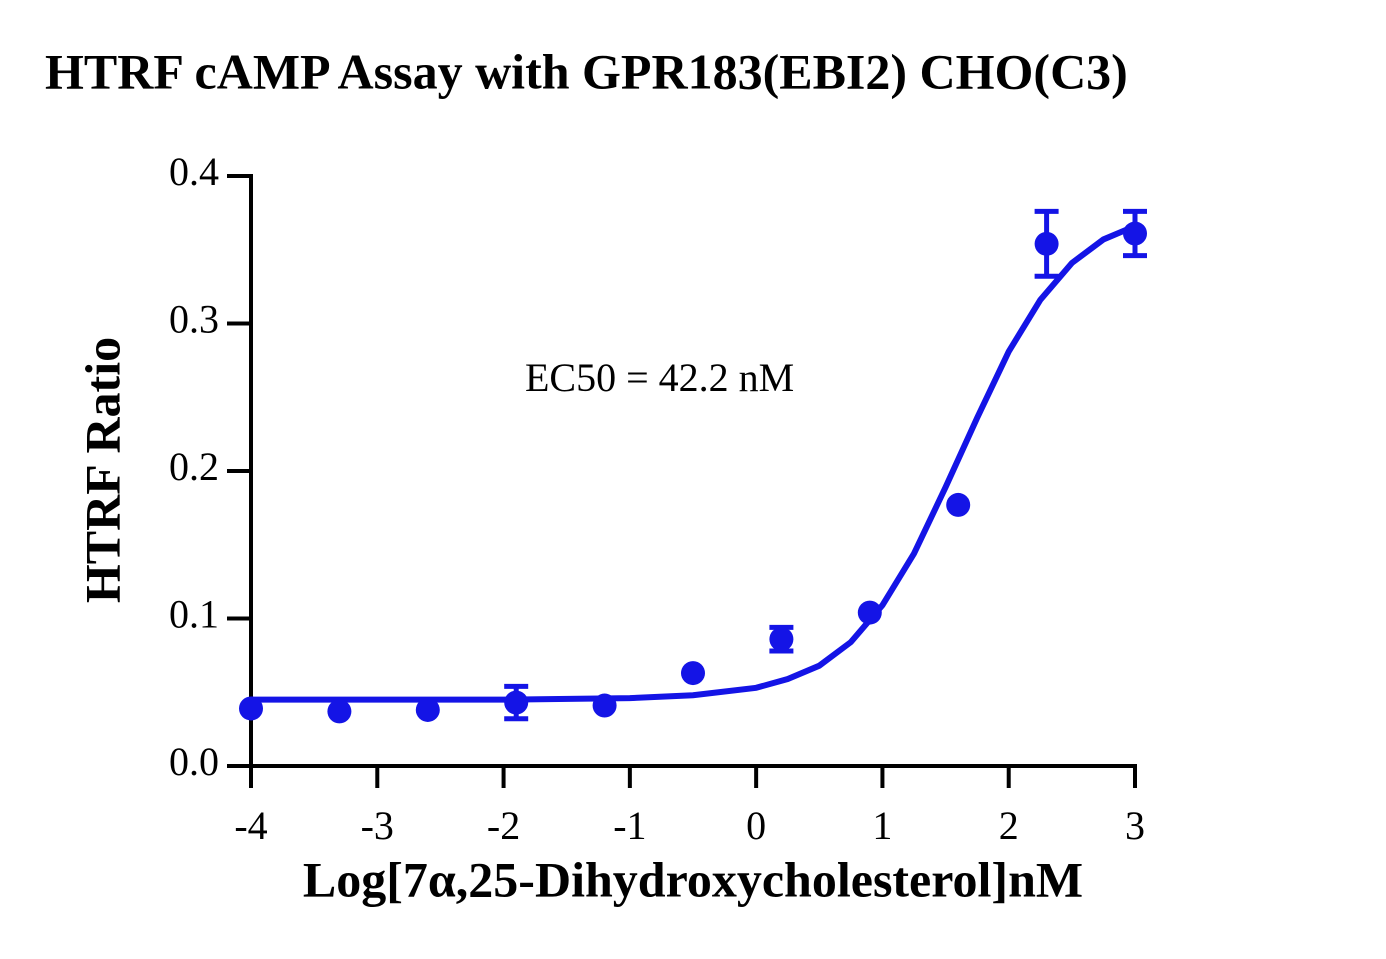 The width and height of the screenshot is (1386, 959). I want to click on y-tick-label: 0.0, so click(194, 761).